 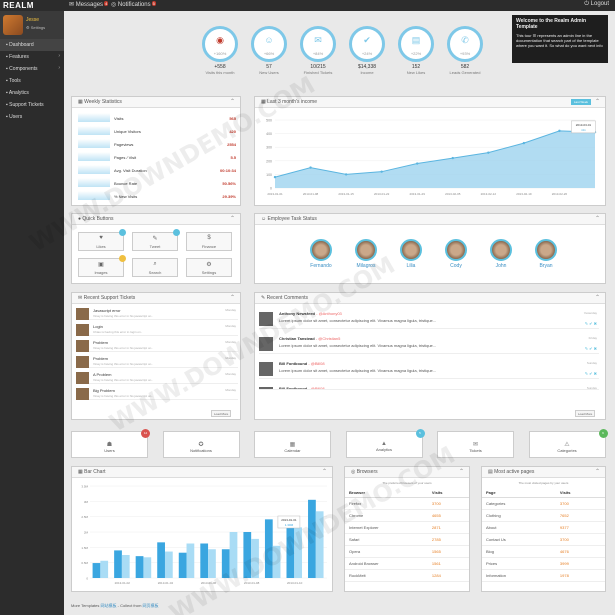 What do you see at coordinates (546, 254) in the screenshot?
I see `employee-card: Bryan` at bounding box center [546, 254].